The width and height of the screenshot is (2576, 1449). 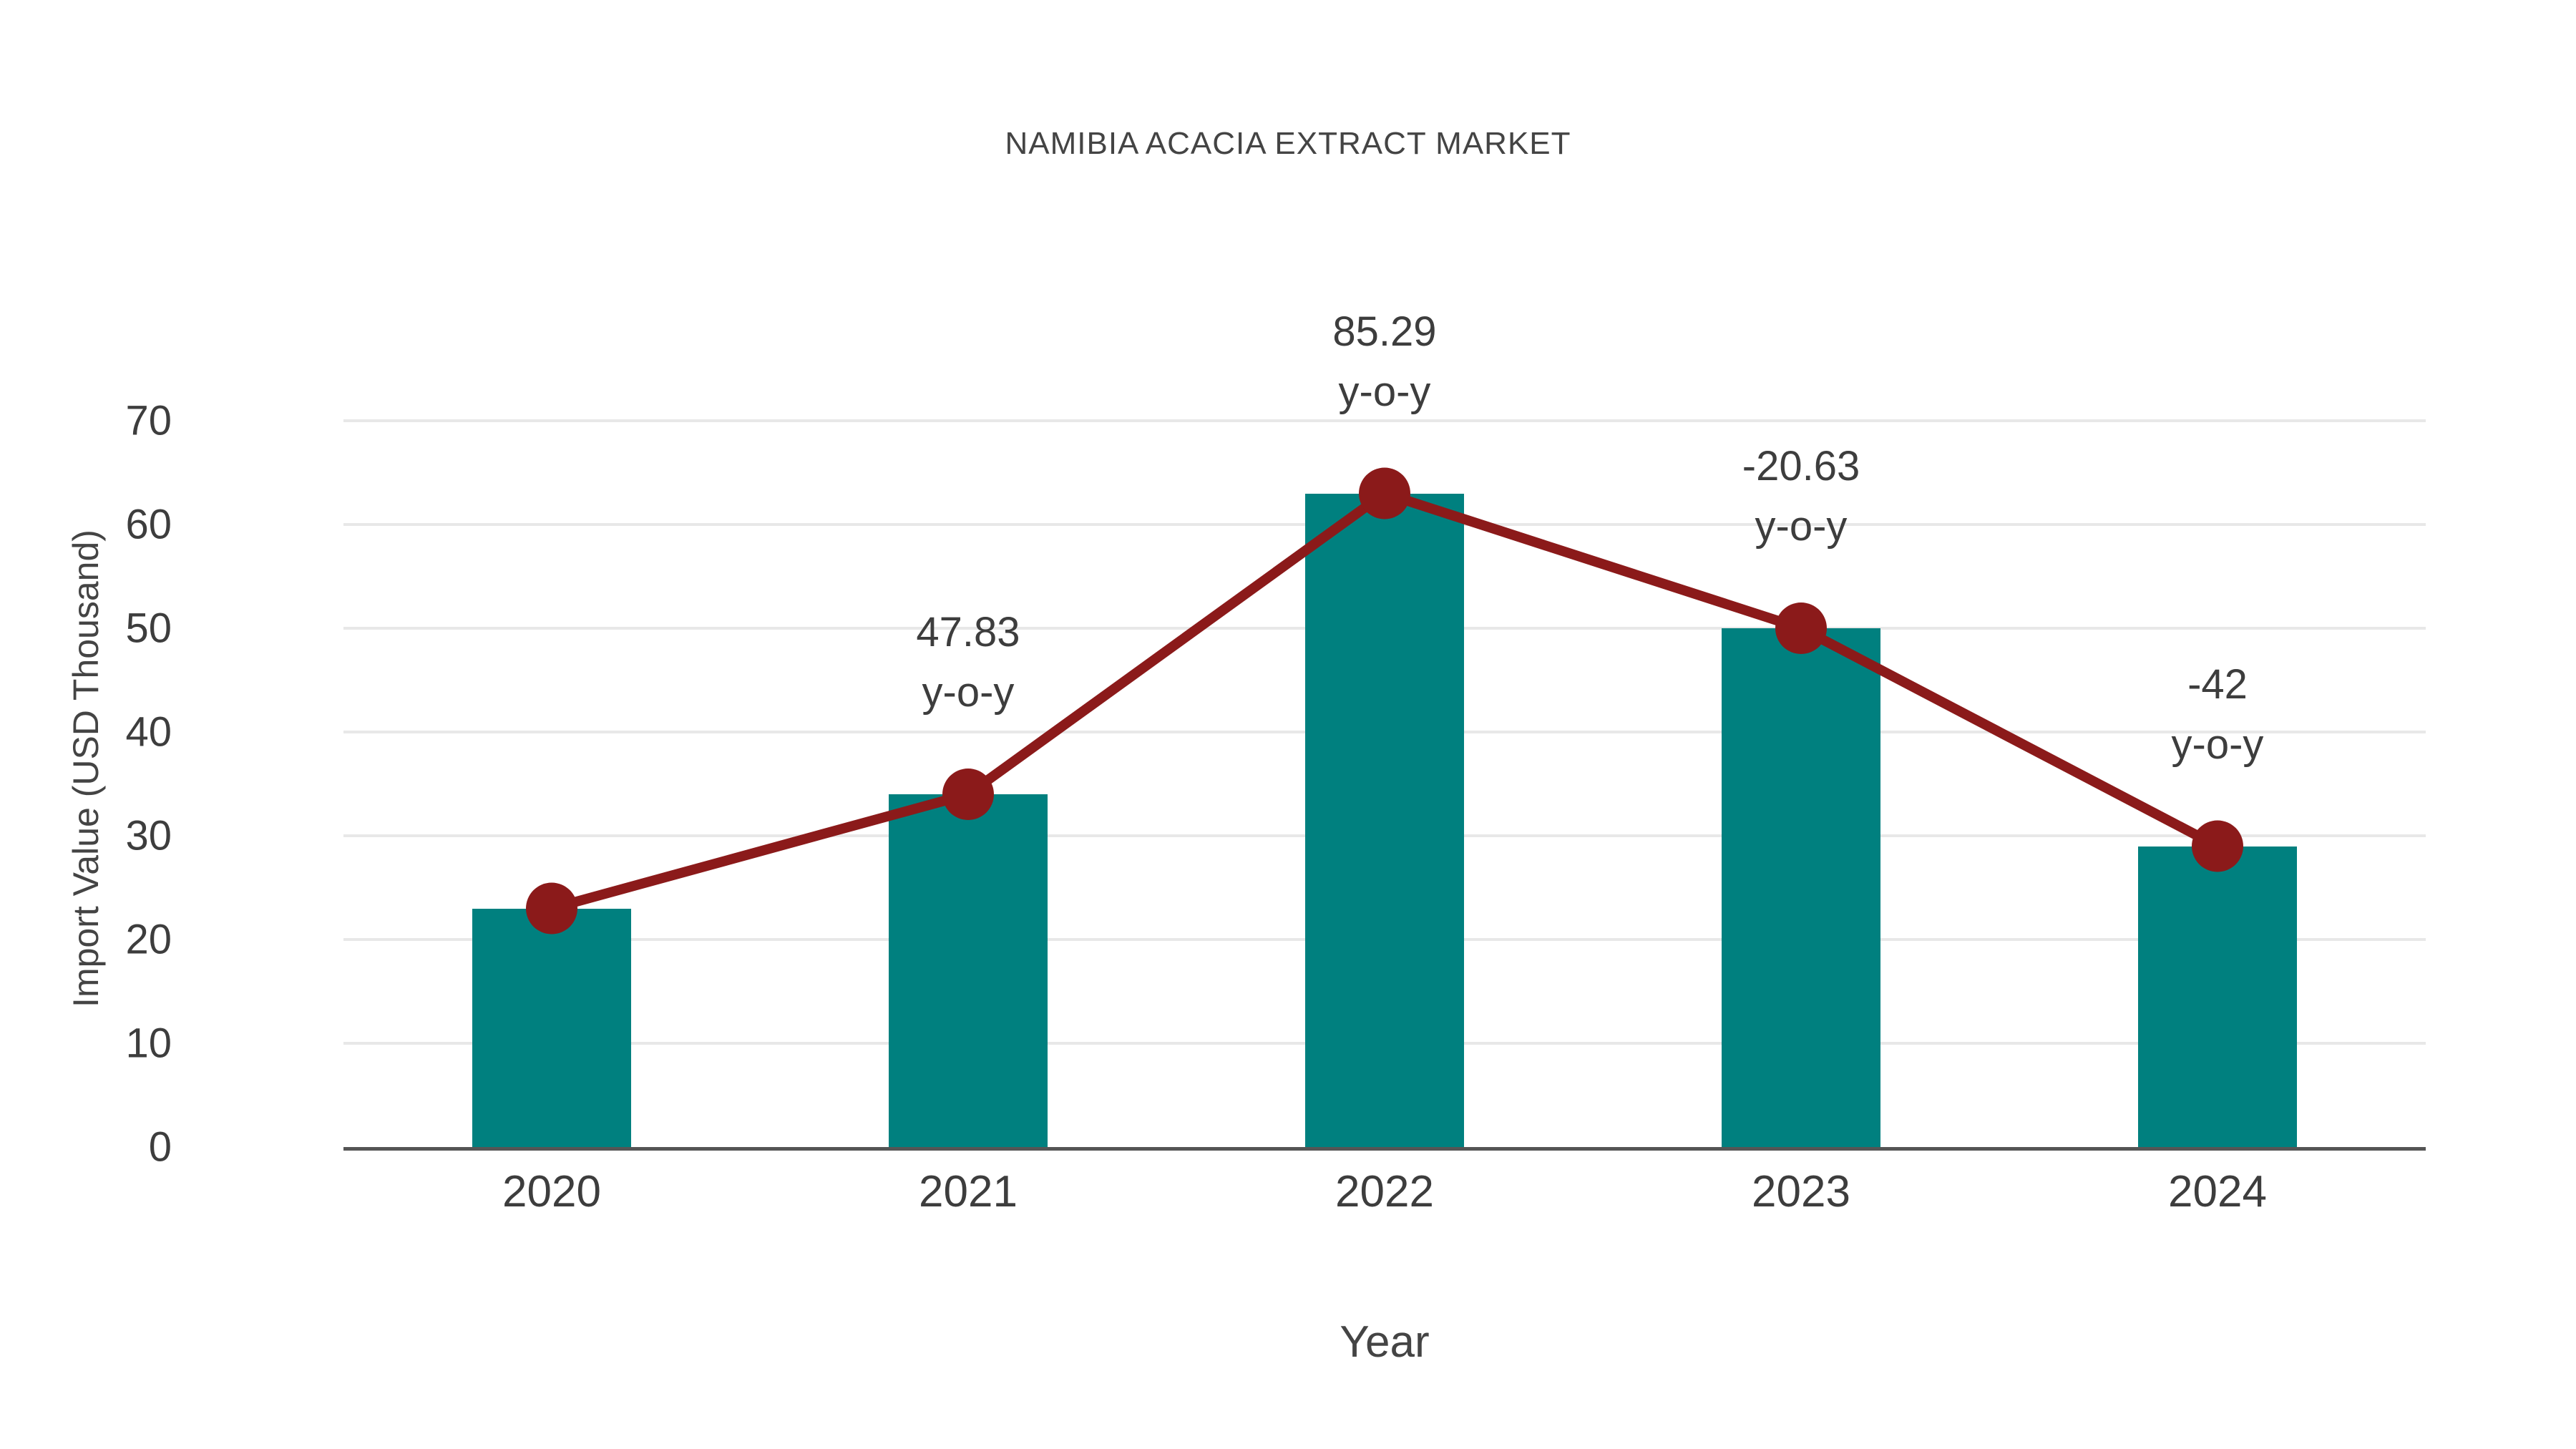 I want to click on x-axis-tick-label: 2020, so click(x=551, y=1191).